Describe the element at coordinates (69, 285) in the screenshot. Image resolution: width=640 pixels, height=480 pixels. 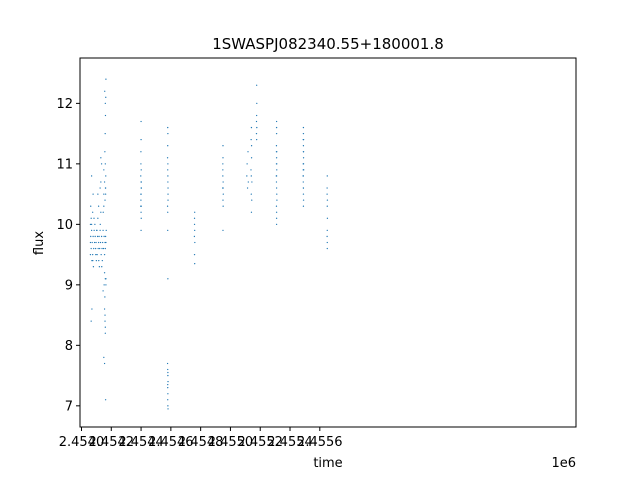
I see `y-tick-label: 9` at that location.